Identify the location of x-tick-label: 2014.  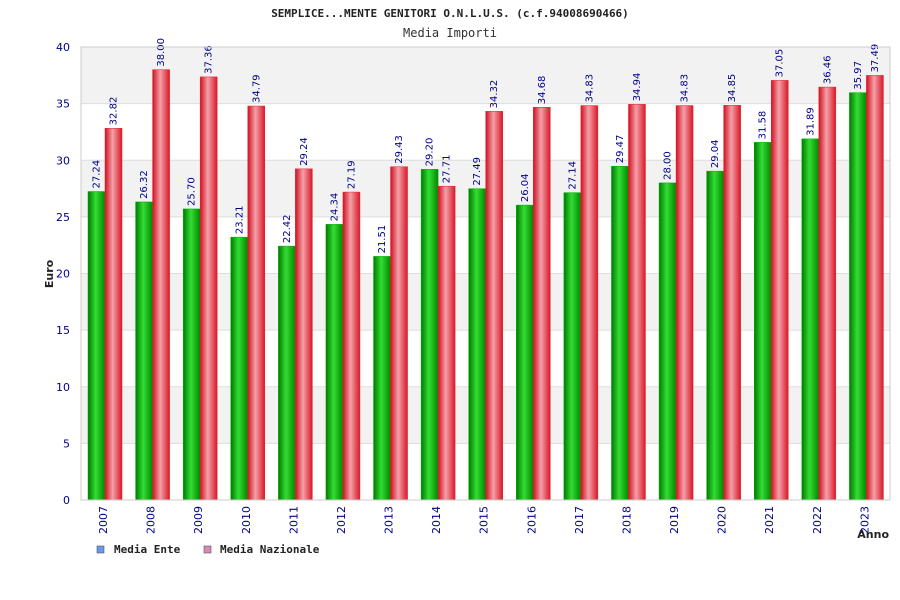
(436, 520).